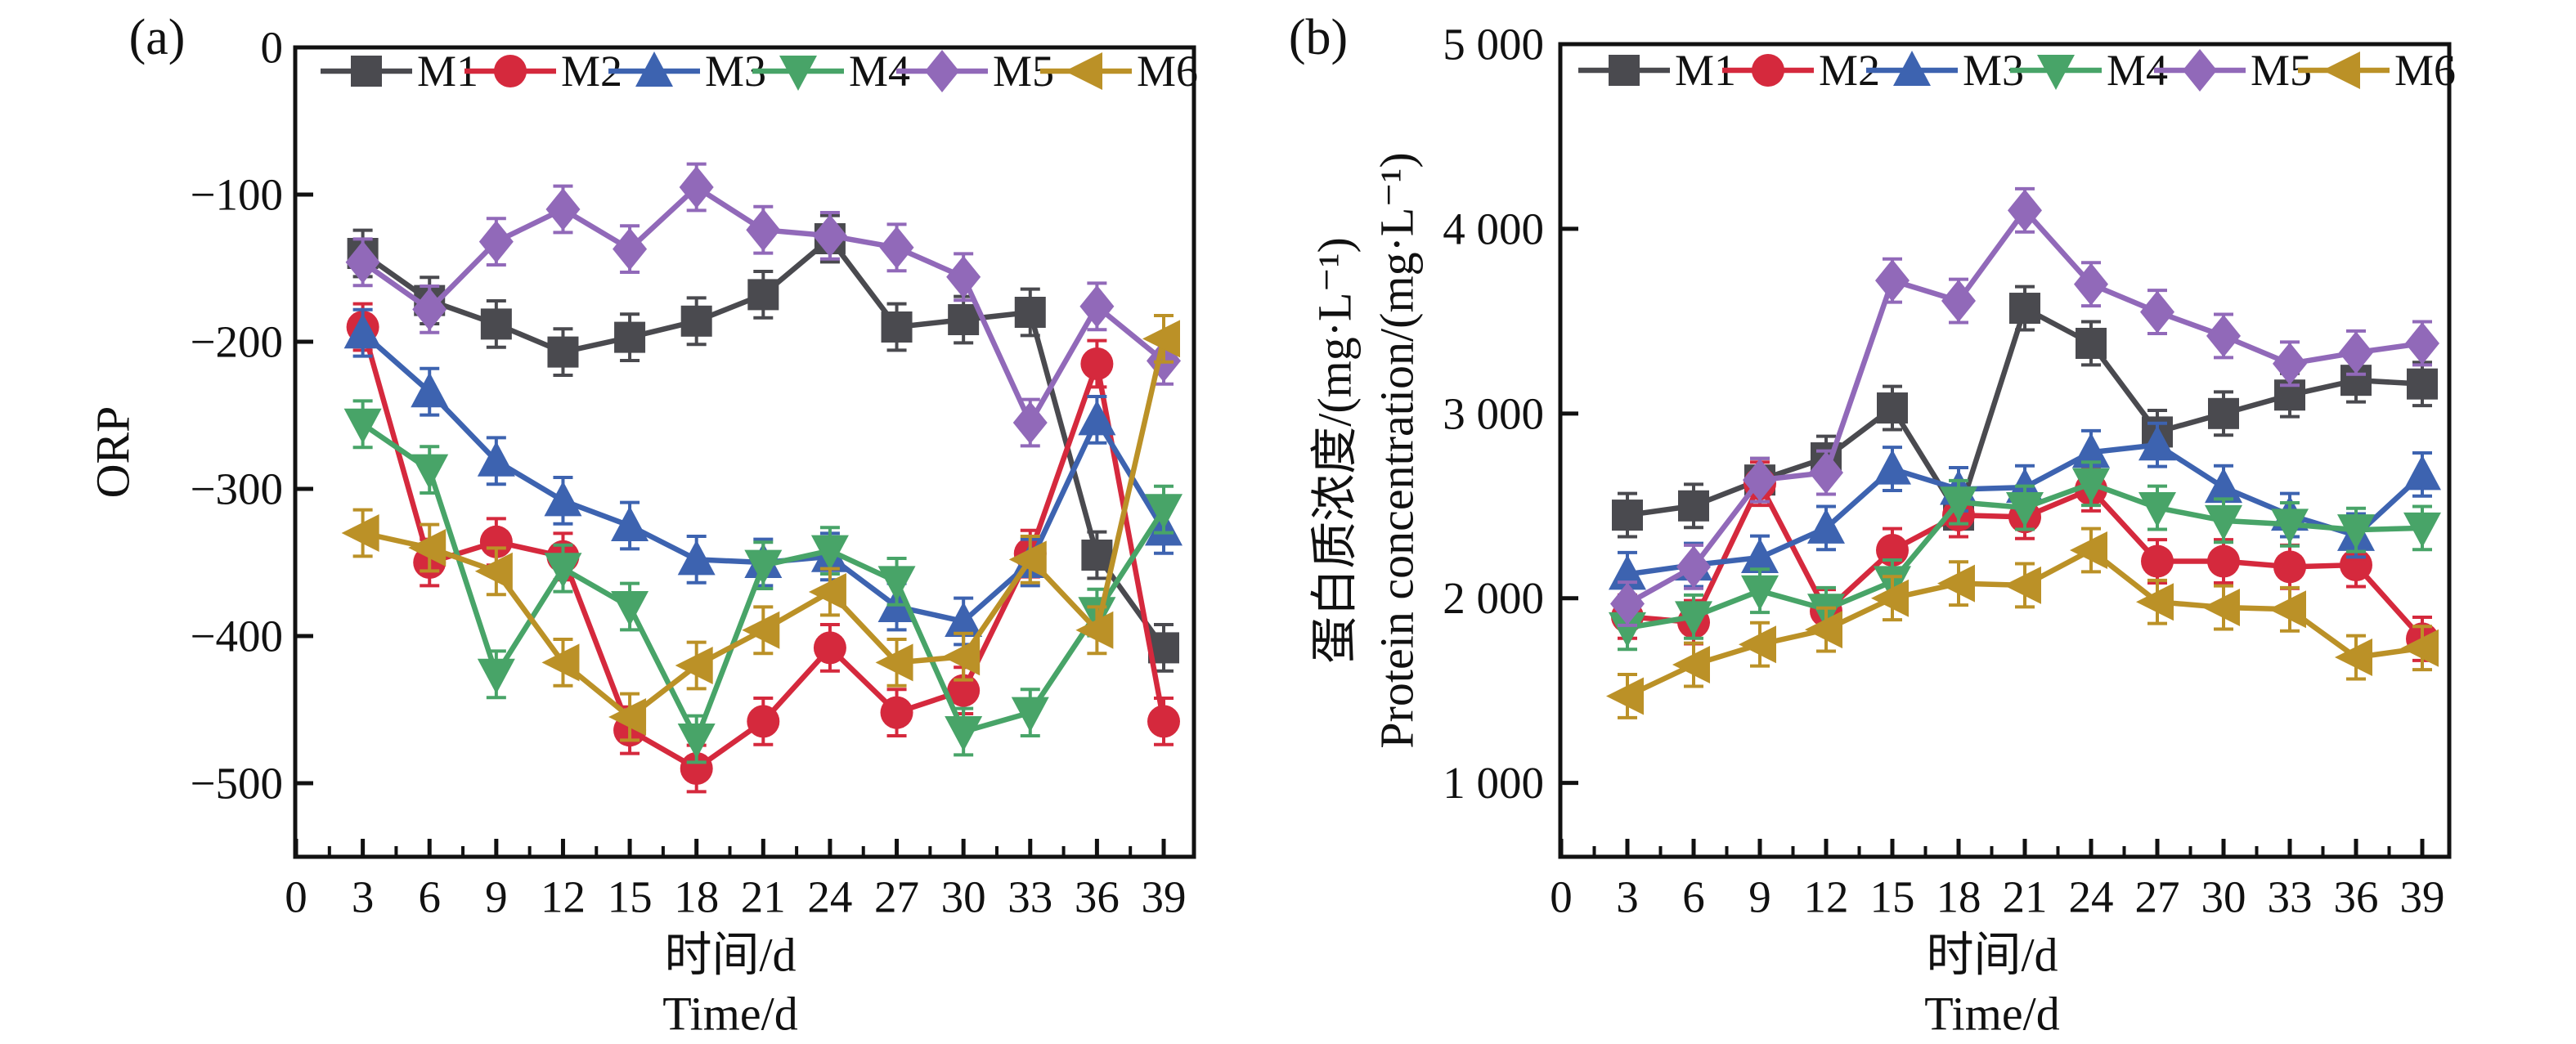  I want to click on panel-b-x-tick-label: 30, so click(2223, 897).